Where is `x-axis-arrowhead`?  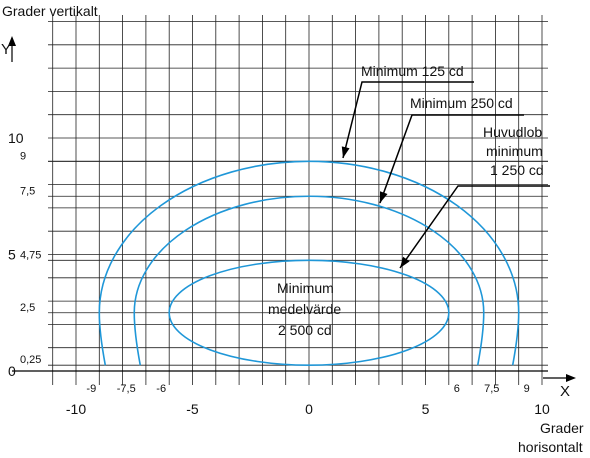
x-axis-arrowhead is located at coordinates (571, 378).